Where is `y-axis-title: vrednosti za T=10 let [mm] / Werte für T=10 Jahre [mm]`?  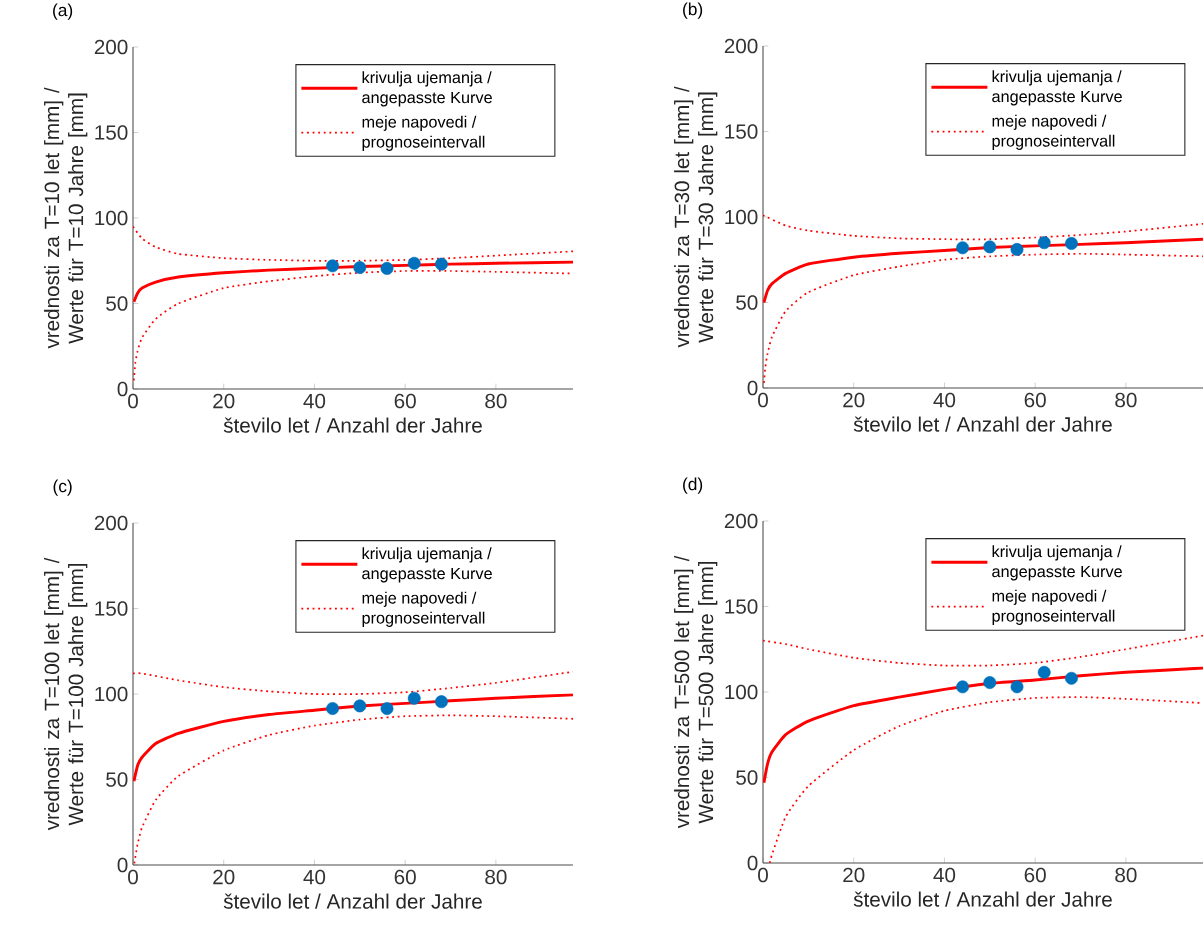
y-axis-title: vrednosti za T=10 let [mm] / Werte für T=10 Jahre [mm] is located at coordinates (66, 218).